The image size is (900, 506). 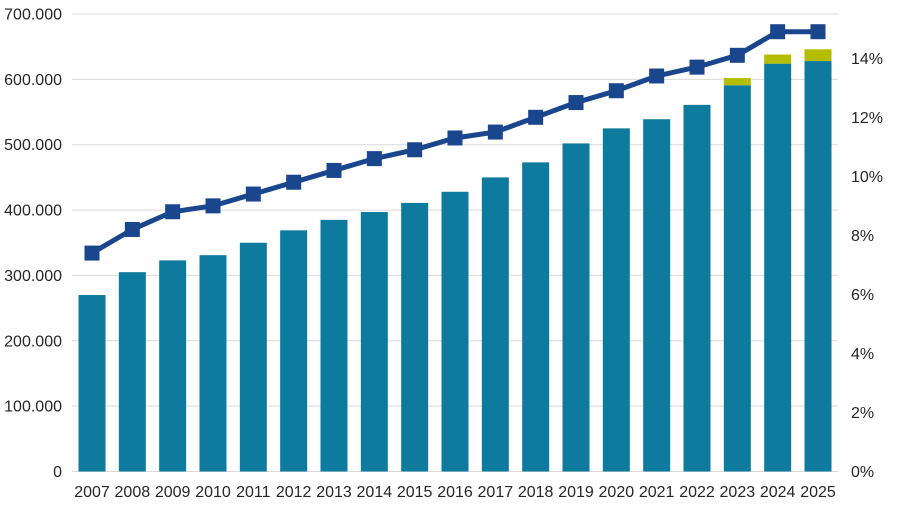 What do you see at coordinates (33, 341) in the screenshot?
I see `left-tick-label: 200.000` at bounding box center [33, 341].